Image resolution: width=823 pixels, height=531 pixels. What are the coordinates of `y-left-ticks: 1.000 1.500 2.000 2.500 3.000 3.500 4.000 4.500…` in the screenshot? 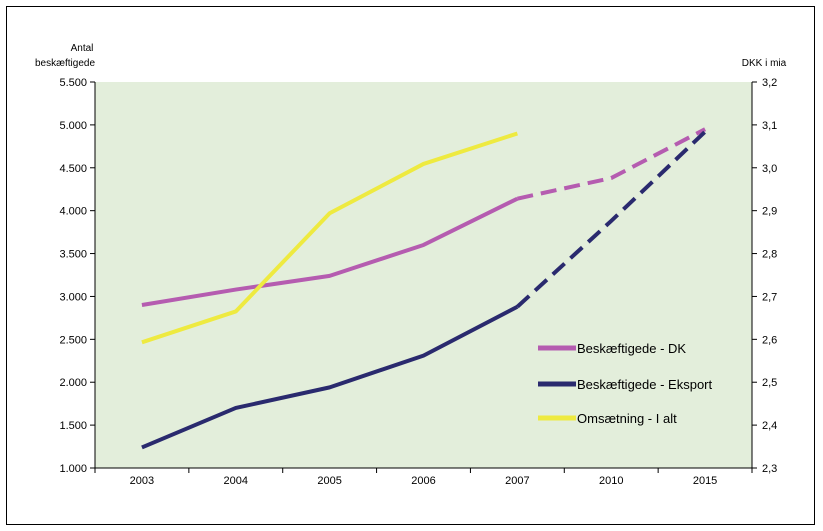 It's located at (77, 276).